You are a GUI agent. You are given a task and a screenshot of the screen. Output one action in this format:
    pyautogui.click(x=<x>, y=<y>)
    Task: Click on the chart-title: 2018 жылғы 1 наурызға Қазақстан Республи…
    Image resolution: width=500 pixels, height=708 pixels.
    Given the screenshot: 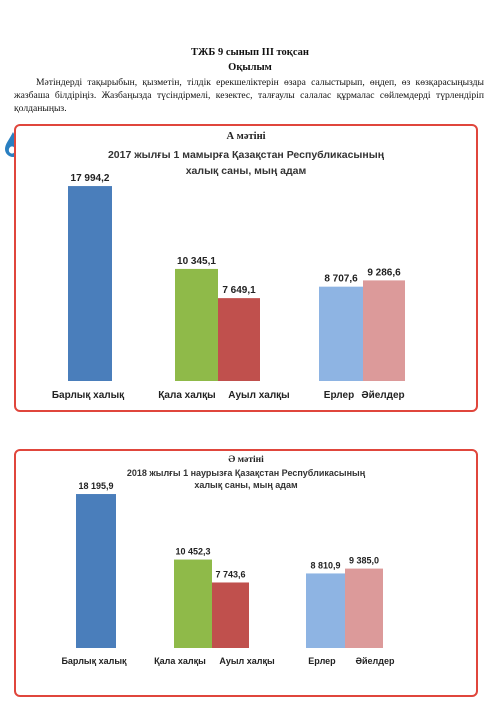 What is the action you would take?
    pyautogui.click(x=246, y=473)
    